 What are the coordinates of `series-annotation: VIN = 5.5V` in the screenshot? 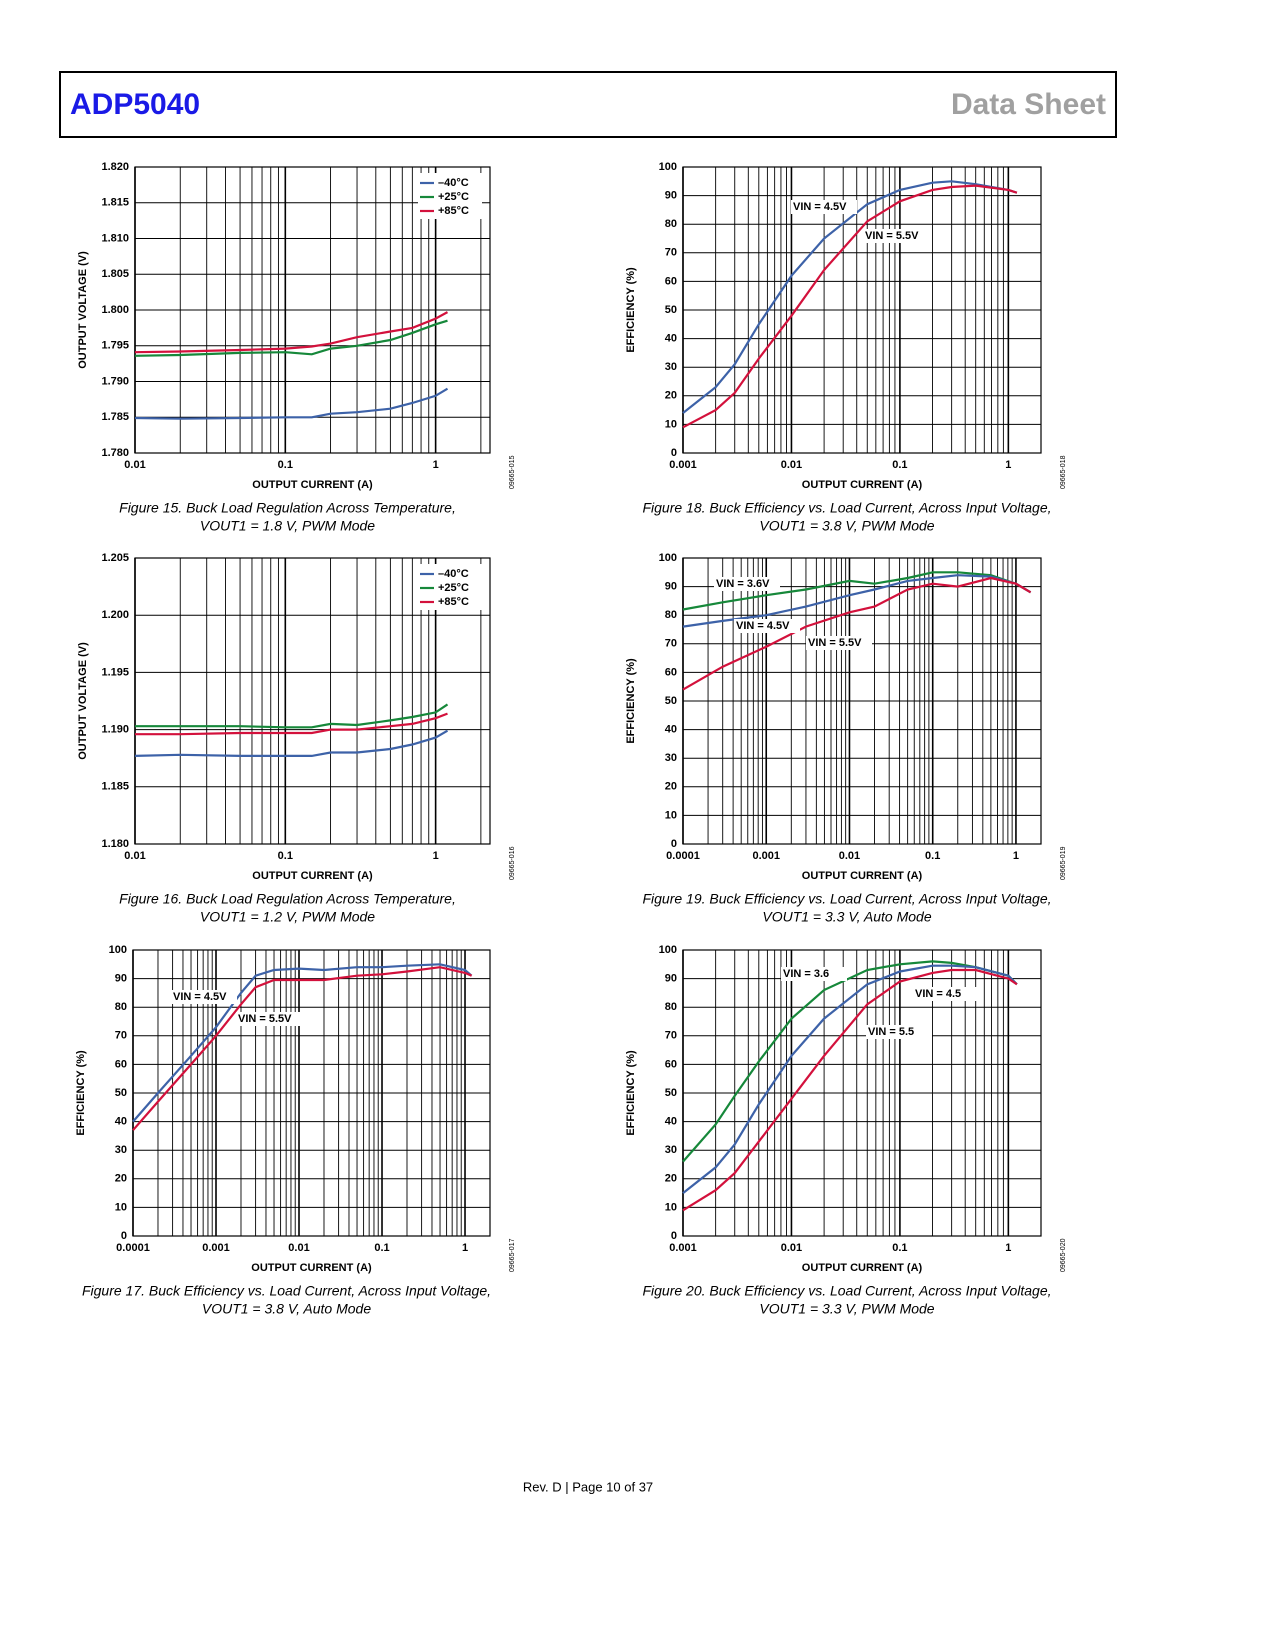 It's located at (265, 1019).